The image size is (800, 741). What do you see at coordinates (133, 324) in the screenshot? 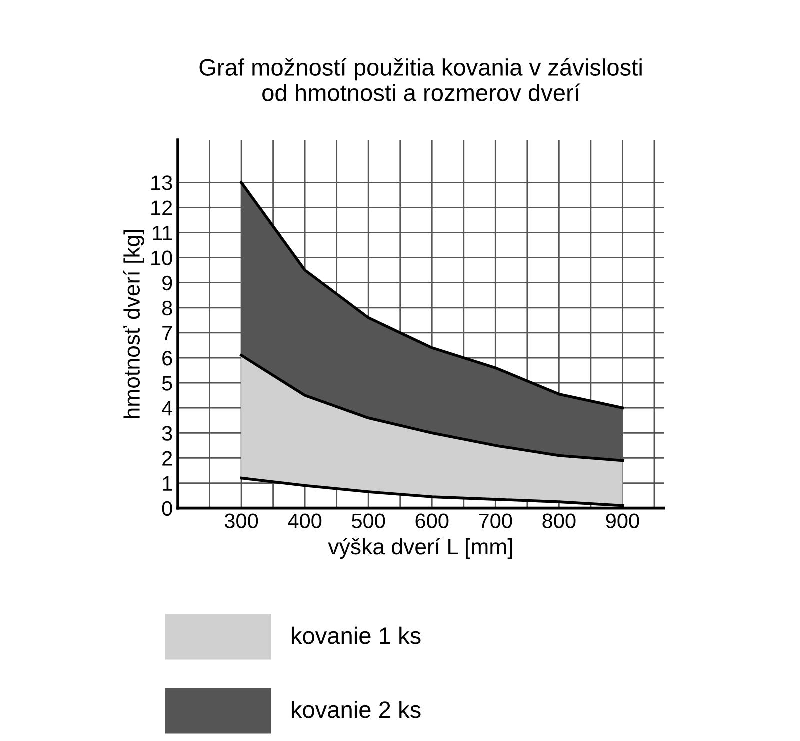
I see `y-axis-title: hmotnosť dverí [kg]` at bounding box center [133, 324].